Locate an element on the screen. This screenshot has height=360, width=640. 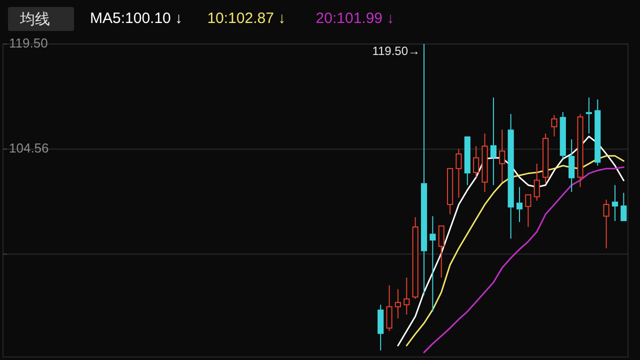
text: MA5:100.10 ↓ is located at coordinates (136, 18).